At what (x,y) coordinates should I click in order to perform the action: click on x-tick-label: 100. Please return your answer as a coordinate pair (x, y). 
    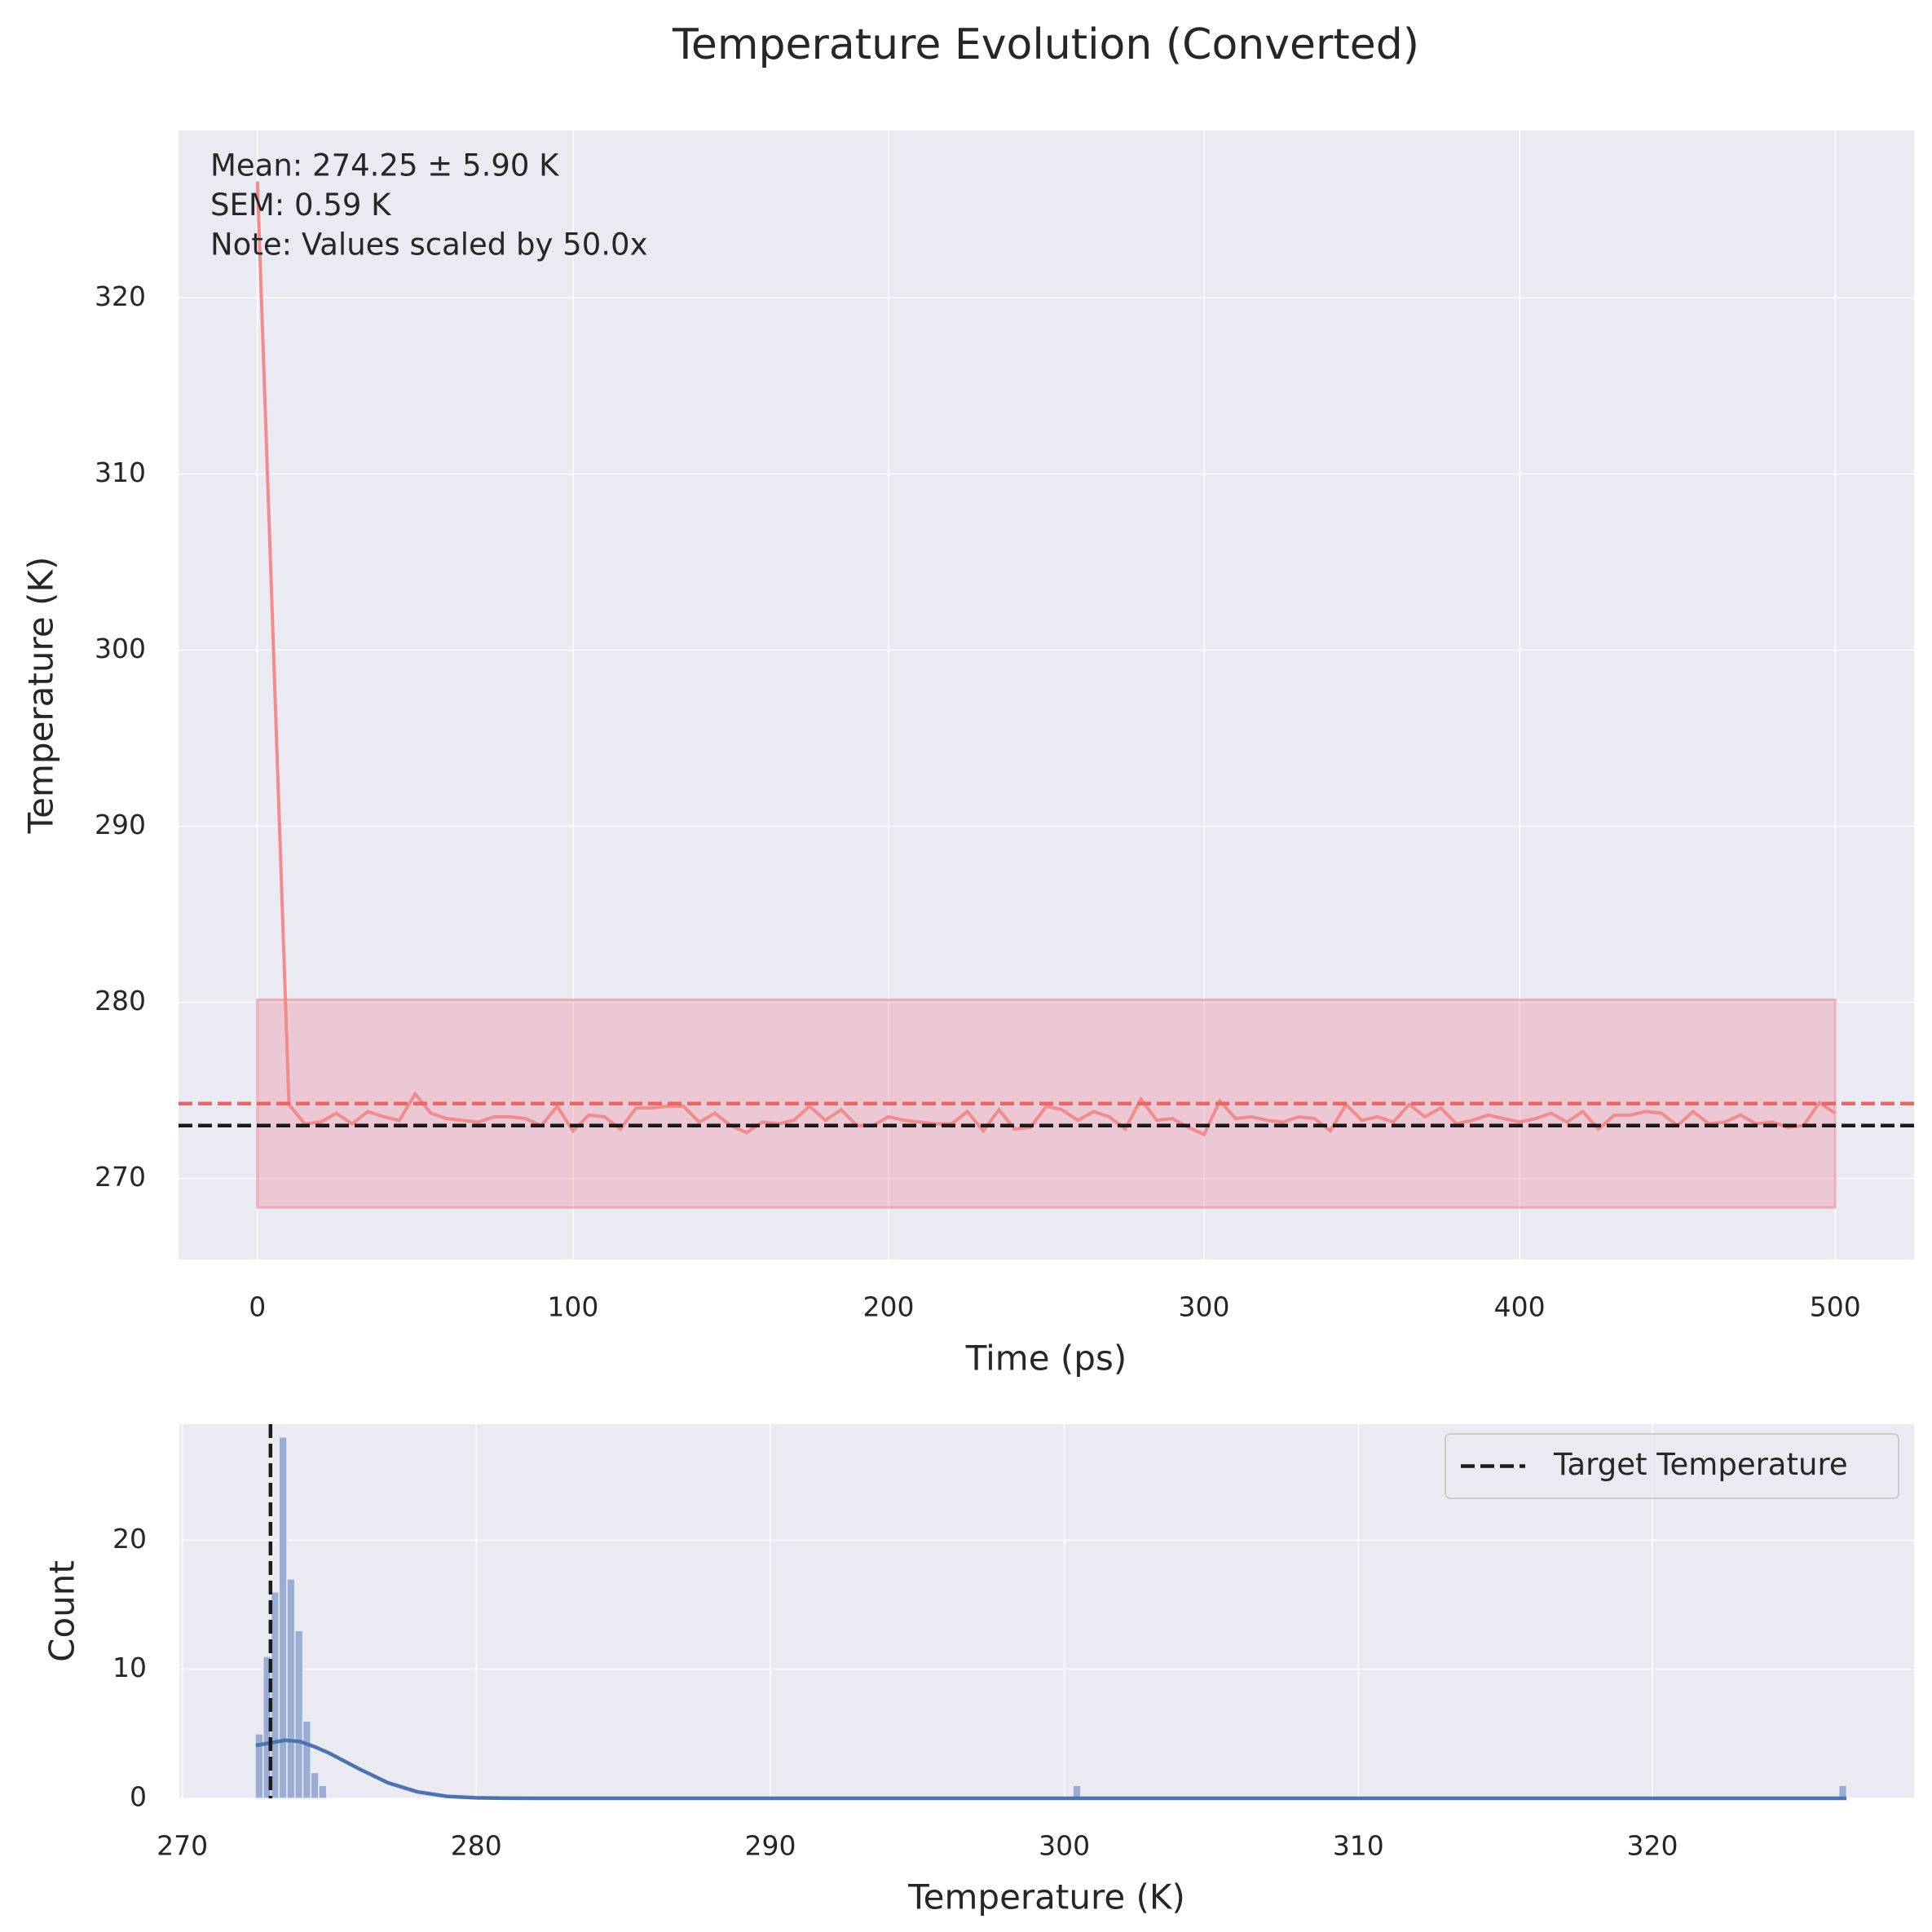
    Looking at the image, I should click on (572, 1307).